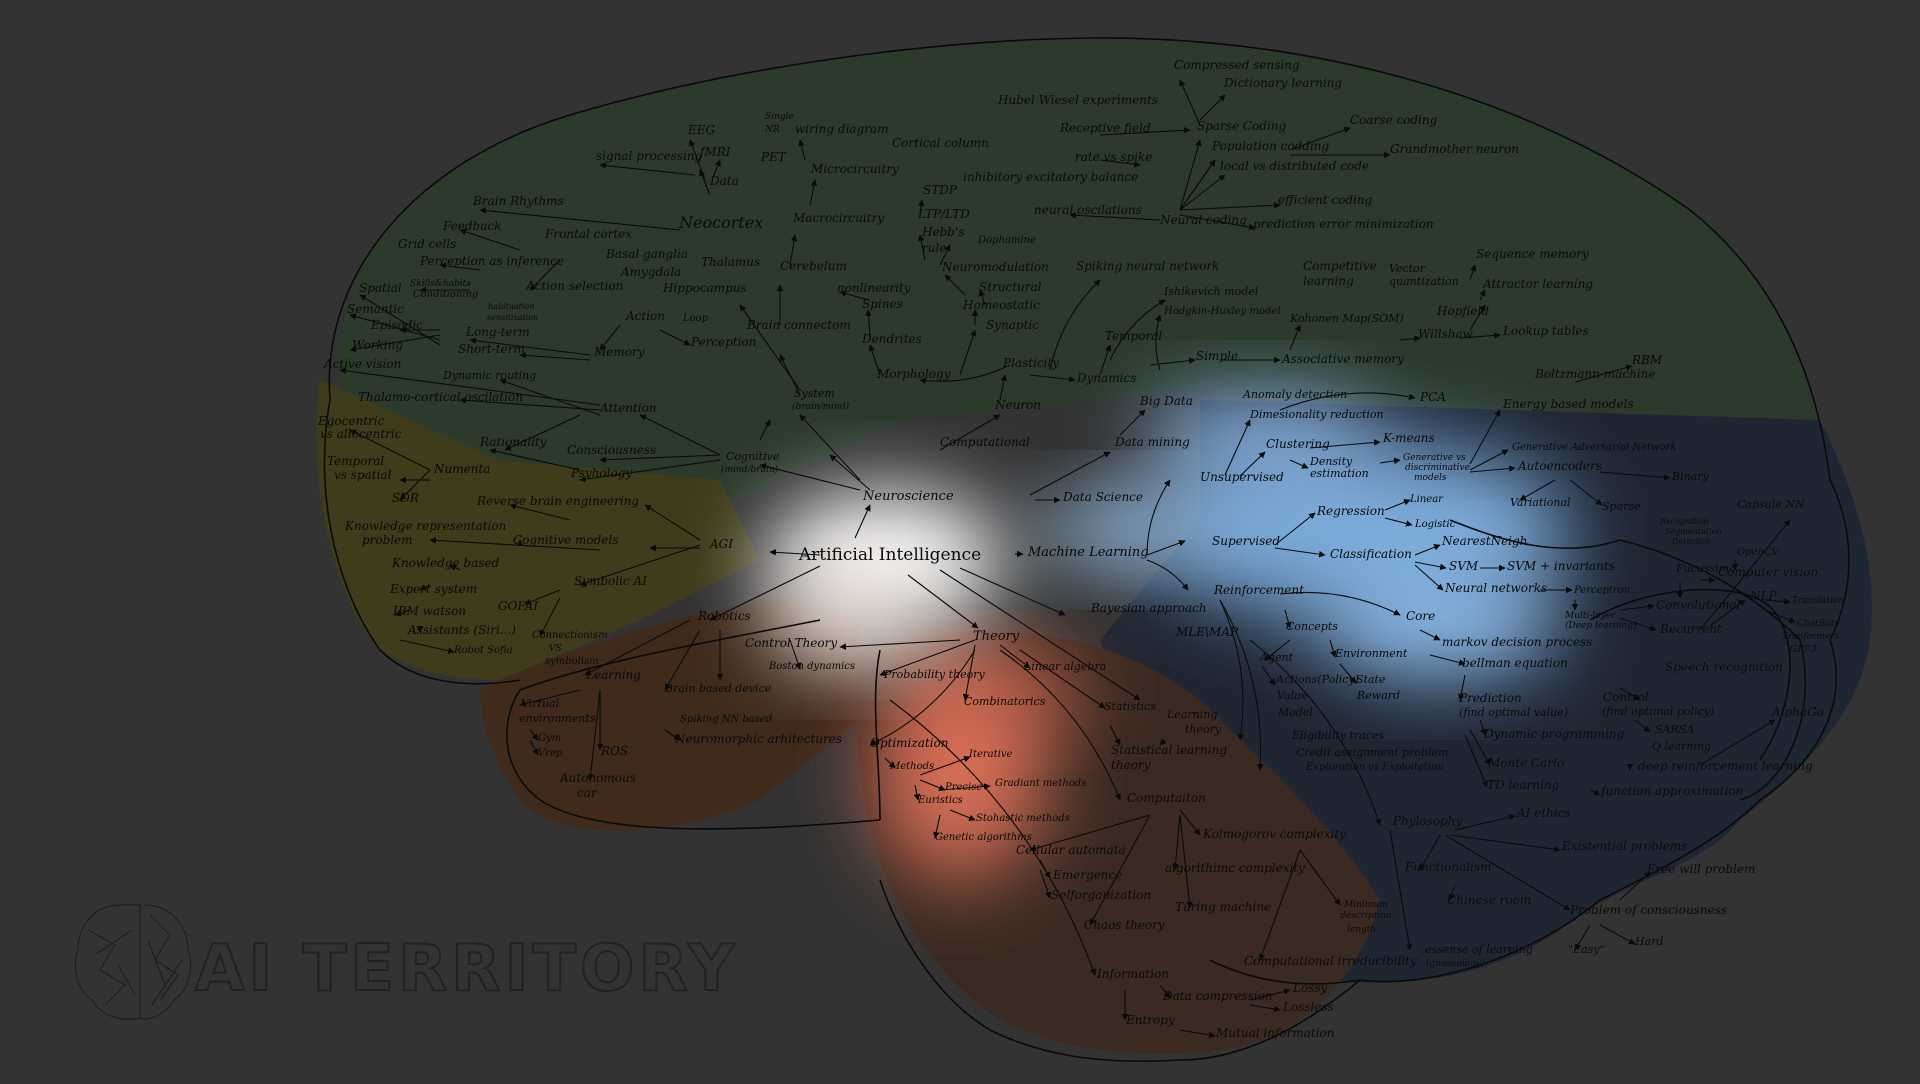  I want to click on node-learning: Learning, so click(613, 675).